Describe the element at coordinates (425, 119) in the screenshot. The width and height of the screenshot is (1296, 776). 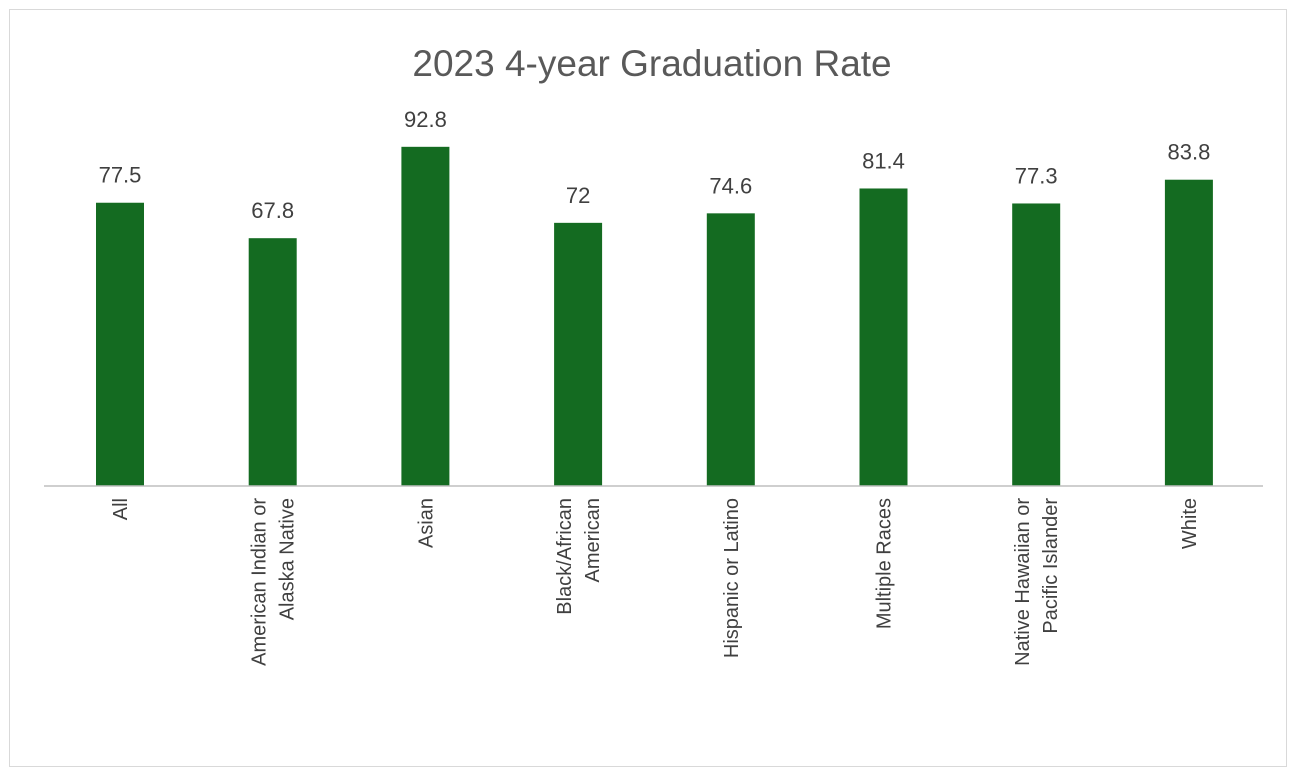
I see `value-label-2: 92.8` at that location.